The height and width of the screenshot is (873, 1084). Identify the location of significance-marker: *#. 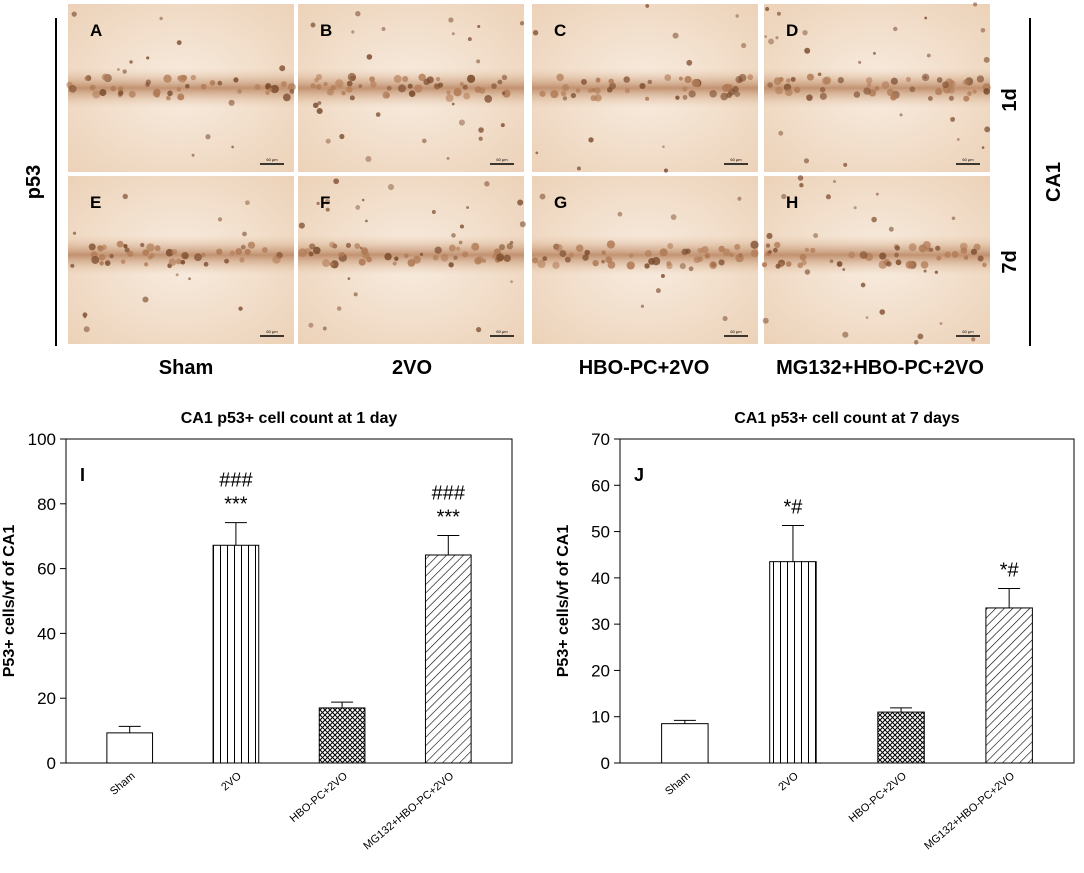
(793, 508).